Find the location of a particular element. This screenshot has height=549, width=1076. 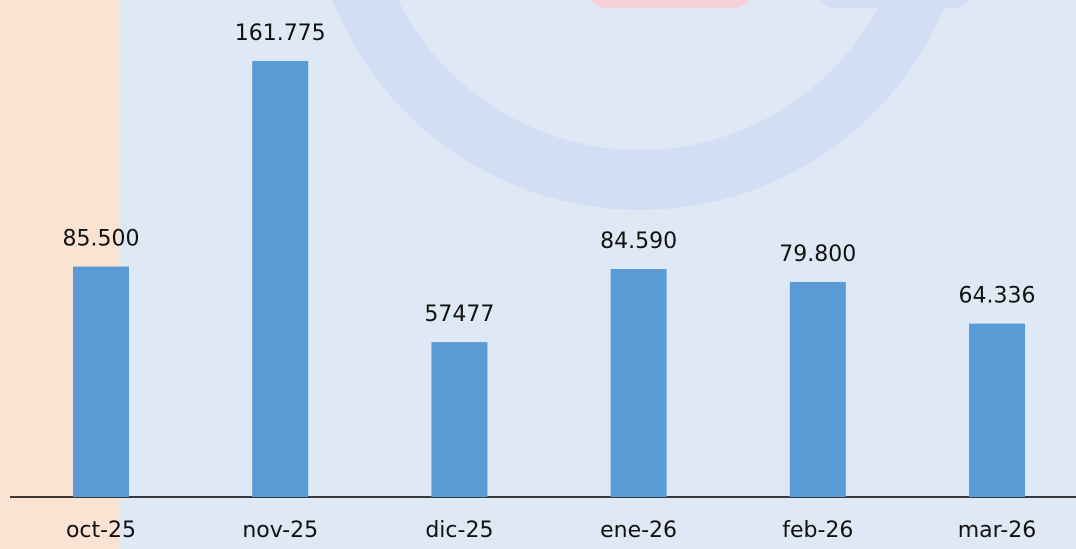

value-label: 64.336 is located at coordinates (997, 296).